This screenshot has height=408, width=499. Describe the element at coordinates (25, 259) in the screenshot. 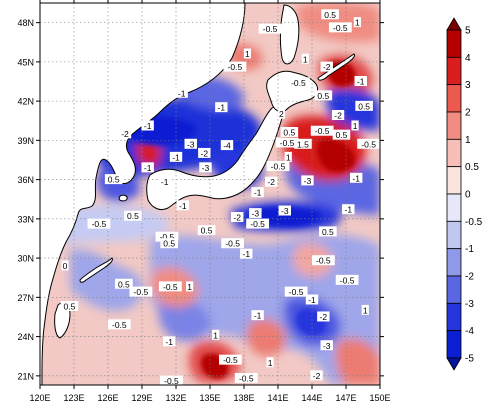

I see `lat-tick-label: 30N` at that location.